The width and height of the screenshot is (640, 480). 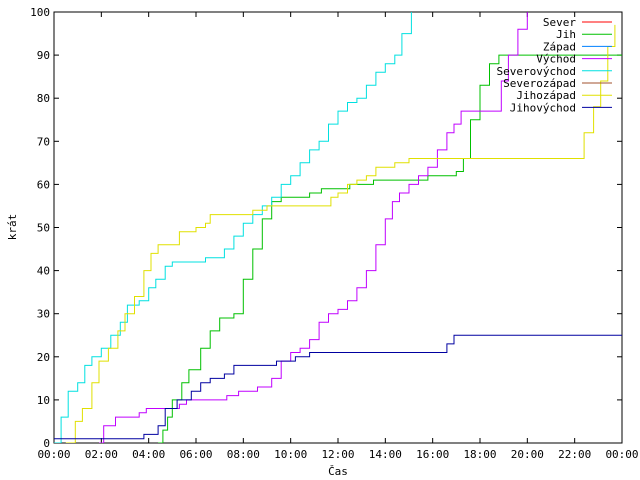 I want to click on y-tick-label: 10, so click(x=43, y=400).